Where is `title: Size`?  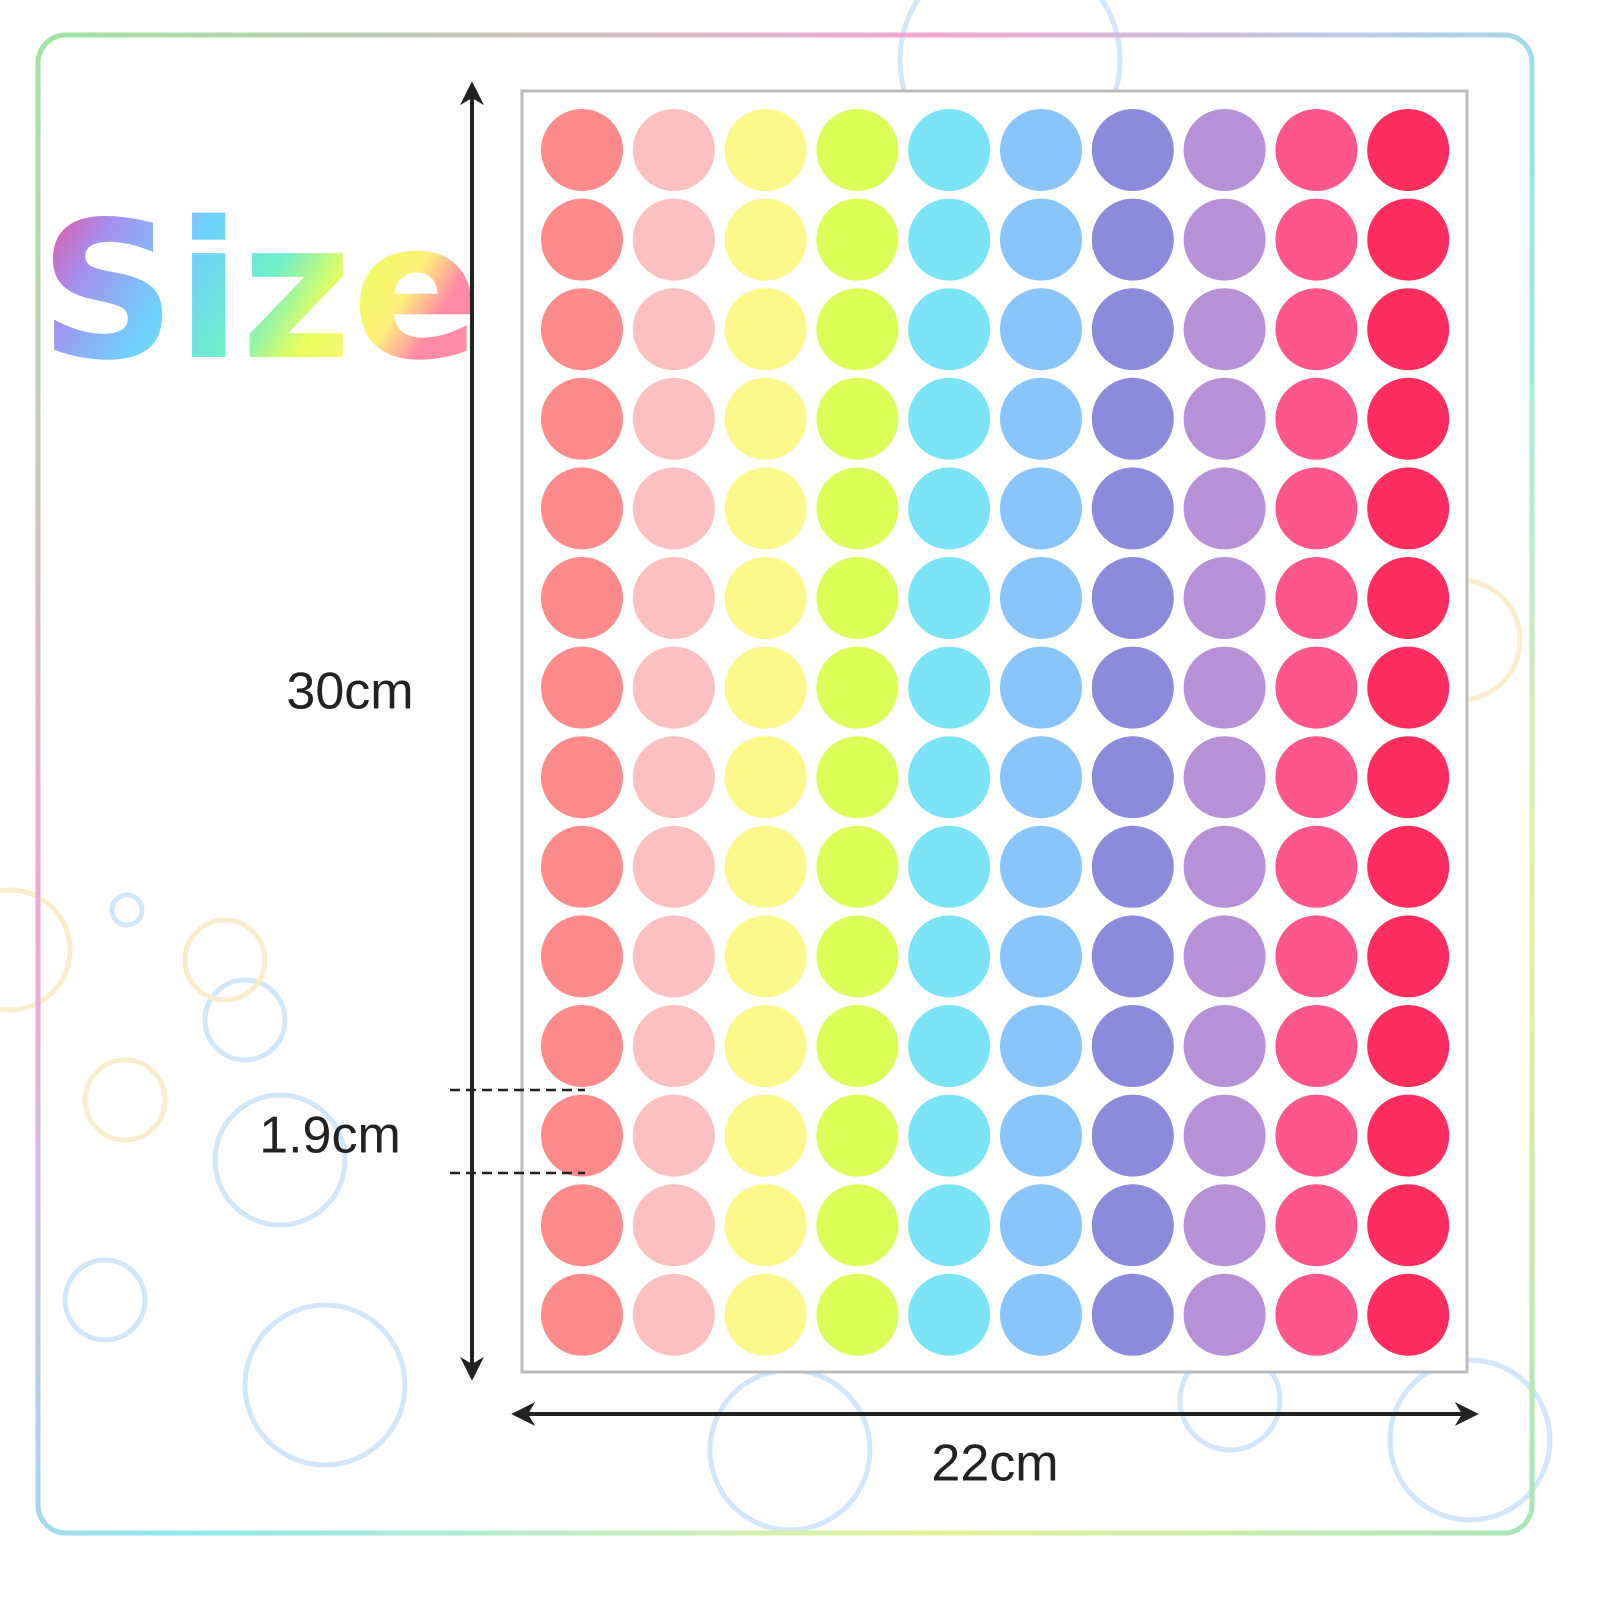
title: Size is located at coordinates (259, 291).